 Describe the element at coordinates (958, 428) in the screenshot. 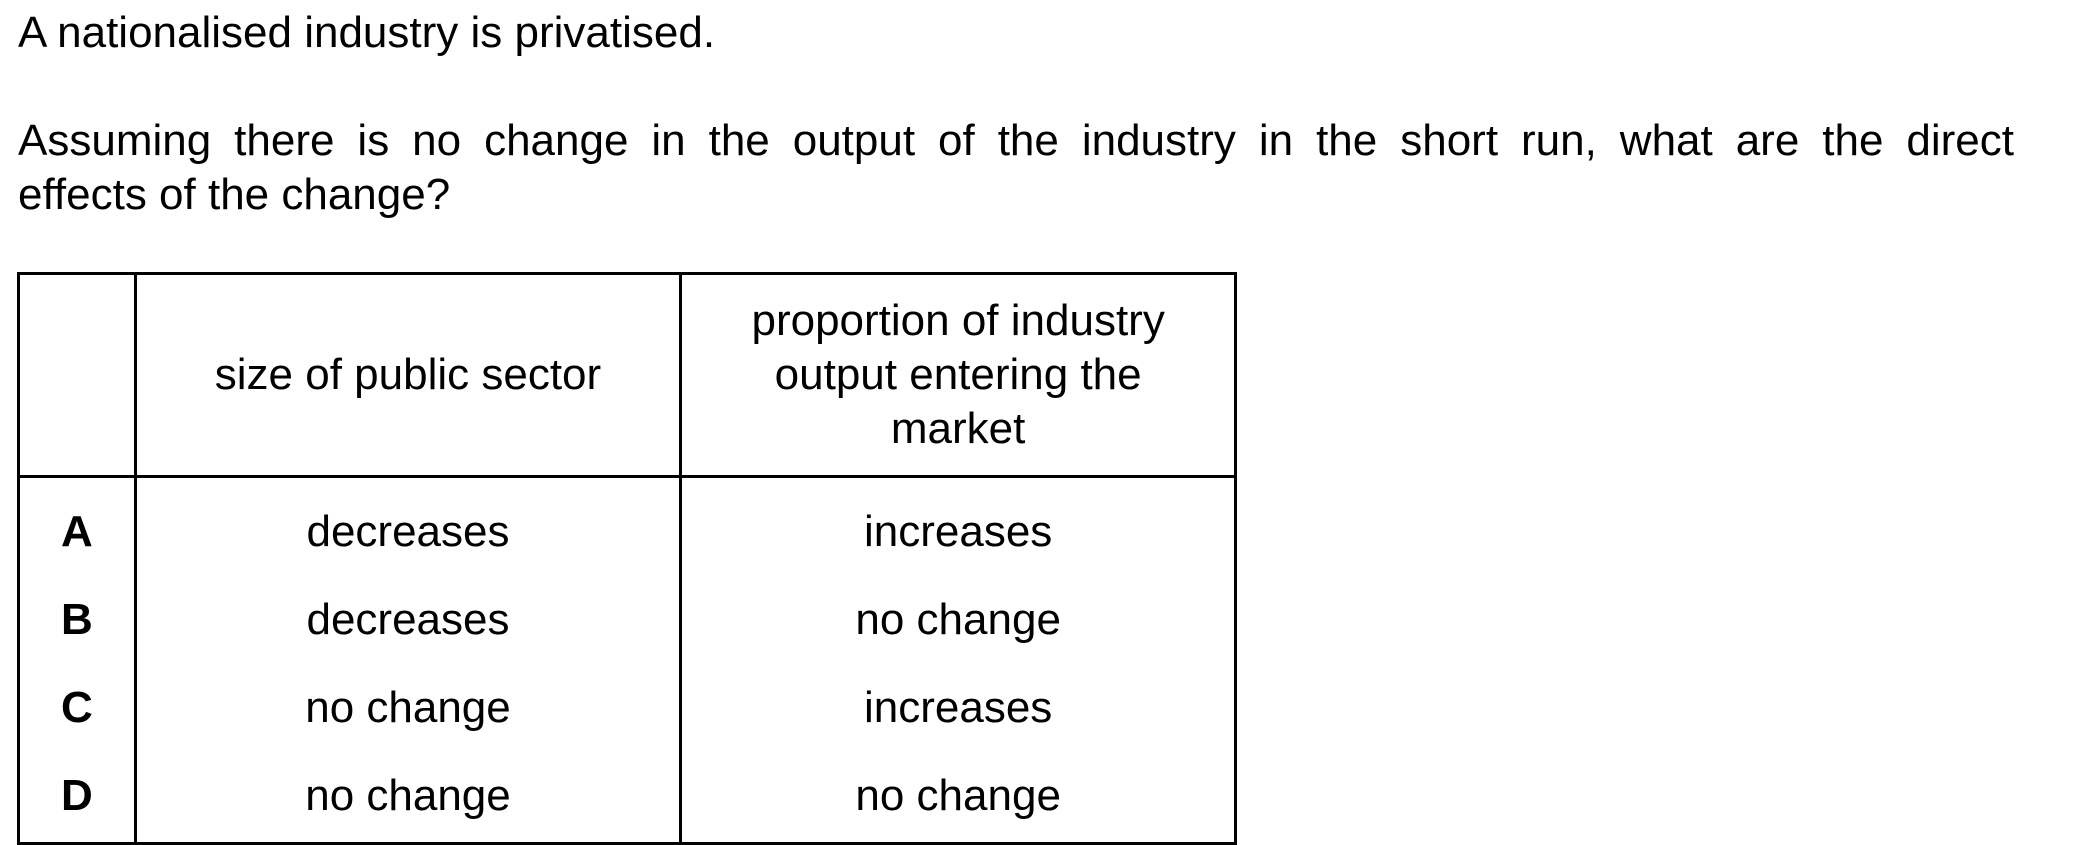

I see `header-col2-line-3: market` at that location.